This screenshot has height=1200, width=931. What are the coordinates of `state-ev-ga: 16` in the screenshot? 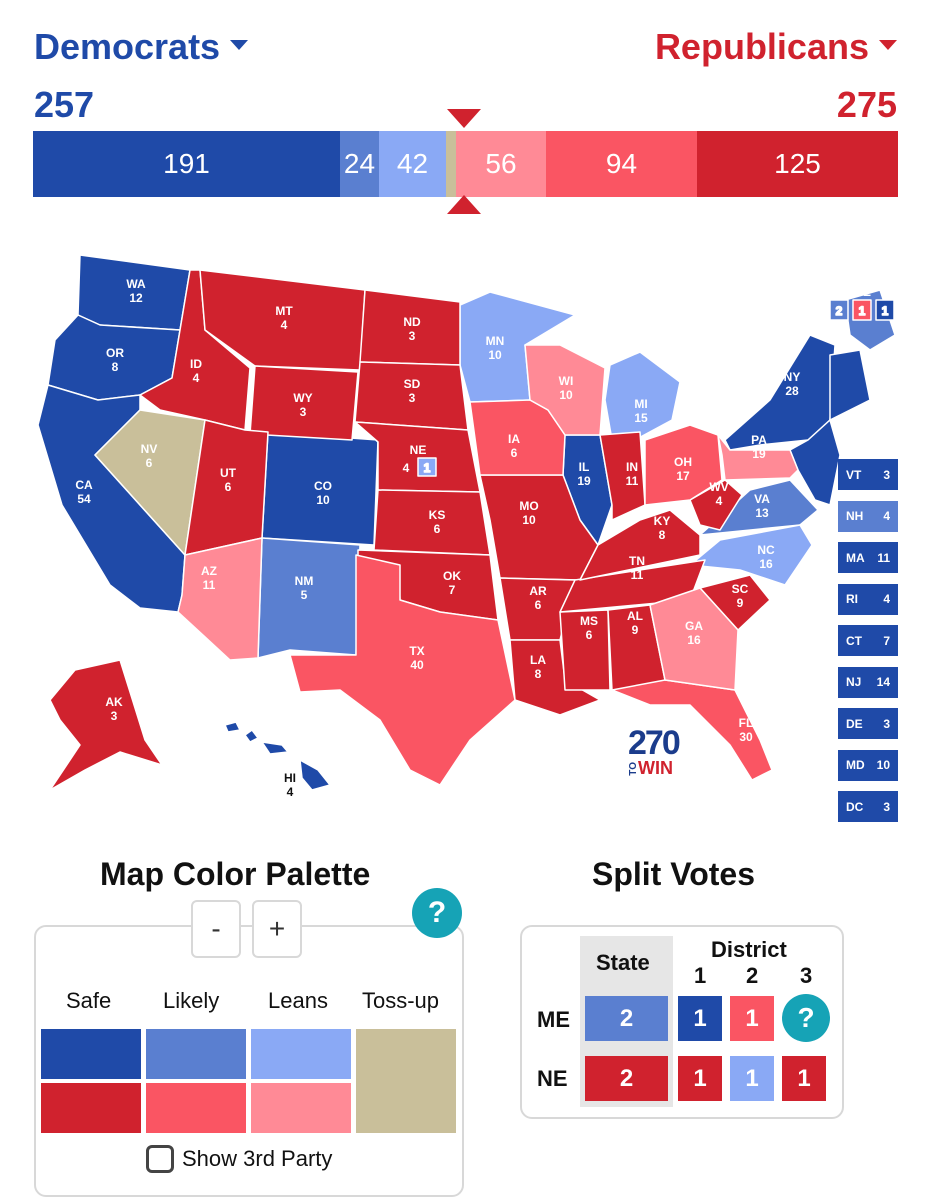 It's located at (694, 640).